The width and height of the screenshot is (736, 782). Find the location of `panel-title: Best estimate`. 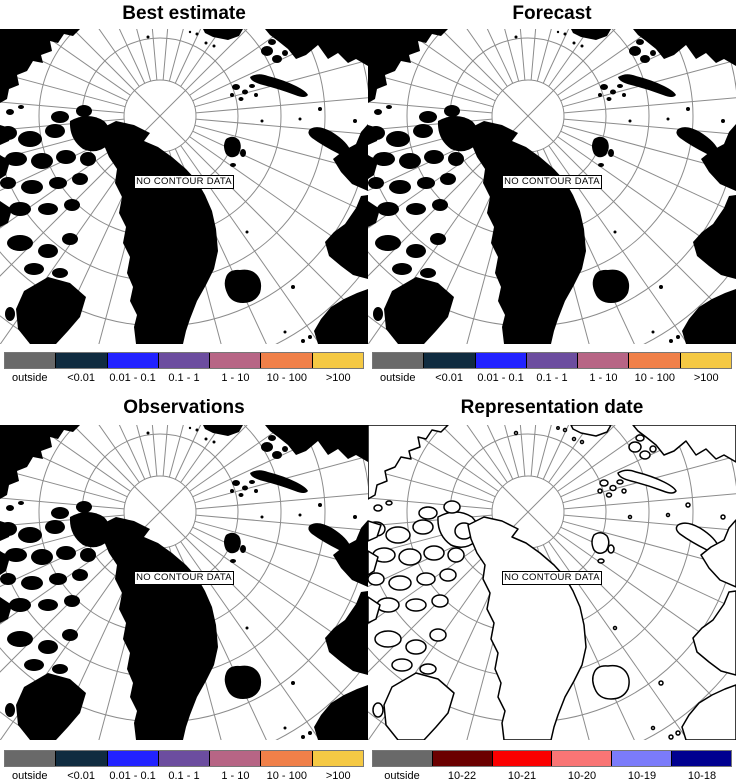

panel-title: Best estimate is located at coordinates (184, 13).